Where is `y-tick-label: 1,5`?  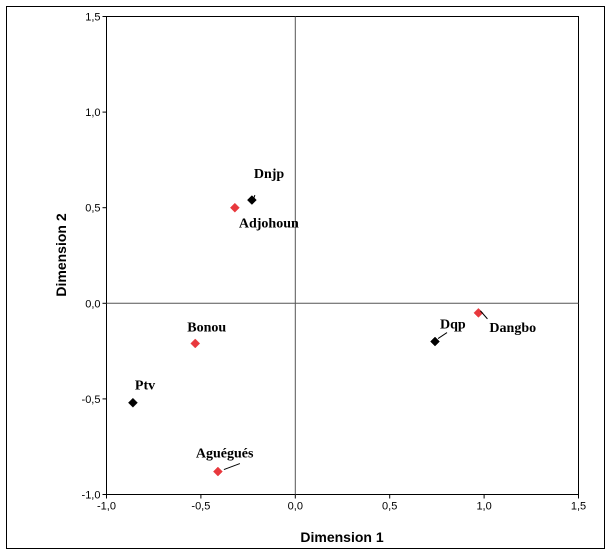 y-tick-label: 1,5 is located at coordinates (92, 18).